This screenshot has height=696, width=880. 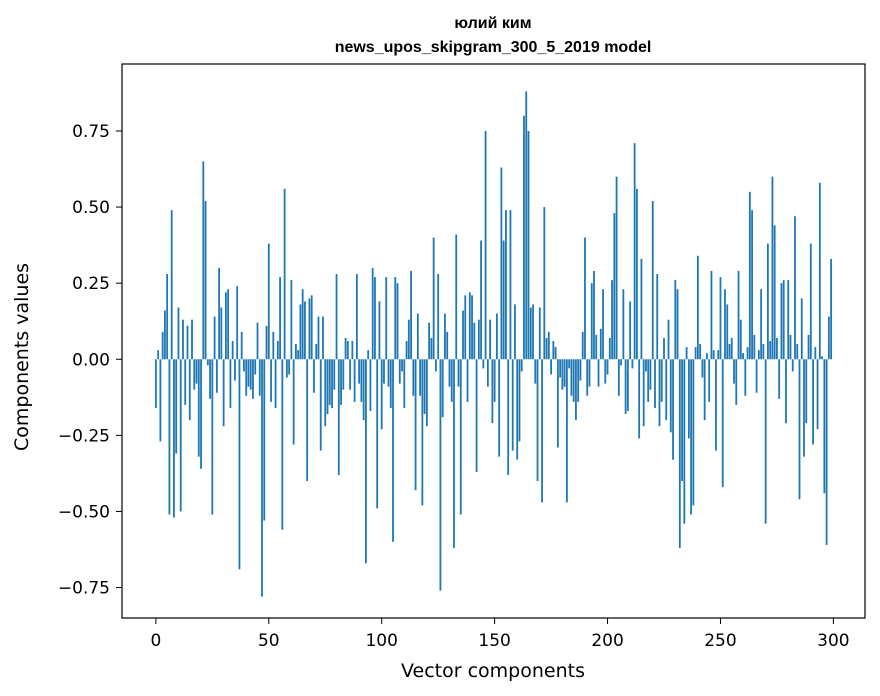 What do you see at coordinates (84, 512) in the screenshot?
I see `y-tick-label: −0.50` at bounding box center [84, 512].